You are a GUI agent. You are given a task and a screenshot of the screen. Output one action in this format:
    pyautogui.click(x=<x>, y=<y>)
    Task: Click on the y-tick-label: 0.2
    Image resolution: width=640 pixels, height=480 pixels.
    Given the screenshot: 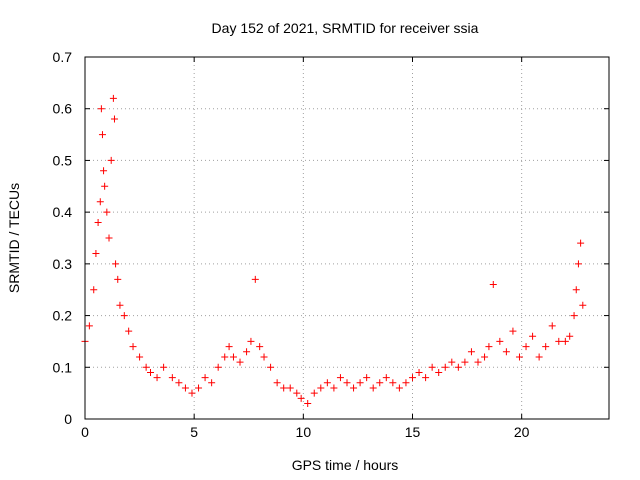 What is the action you would take?
    pyautogui.click(x=63, y=316)
    